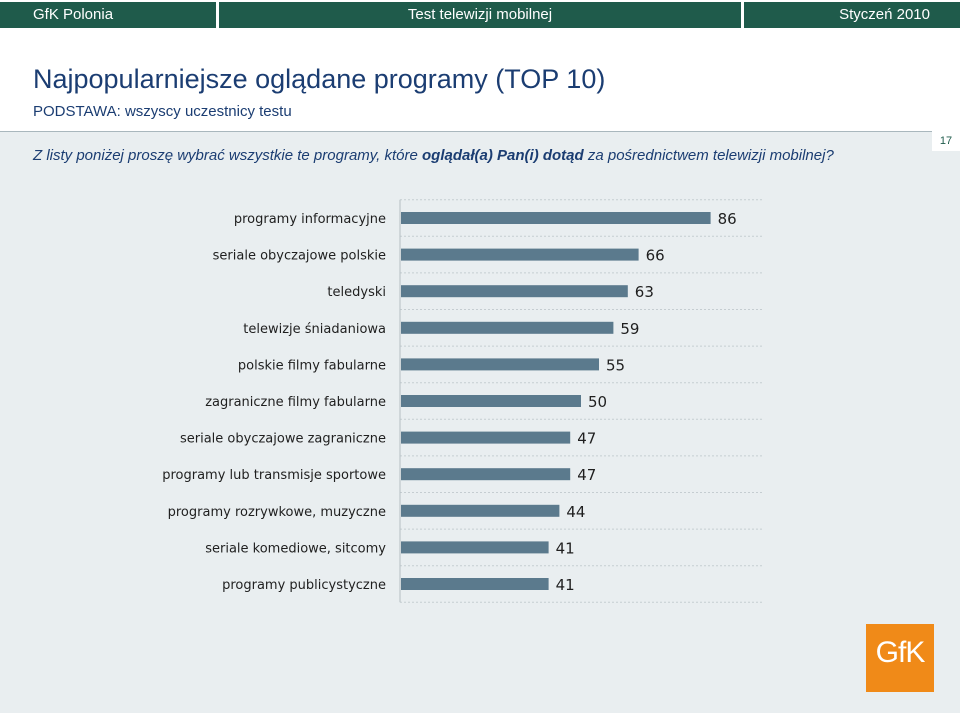  I want to click on value-label: 63, so click(644, 292).